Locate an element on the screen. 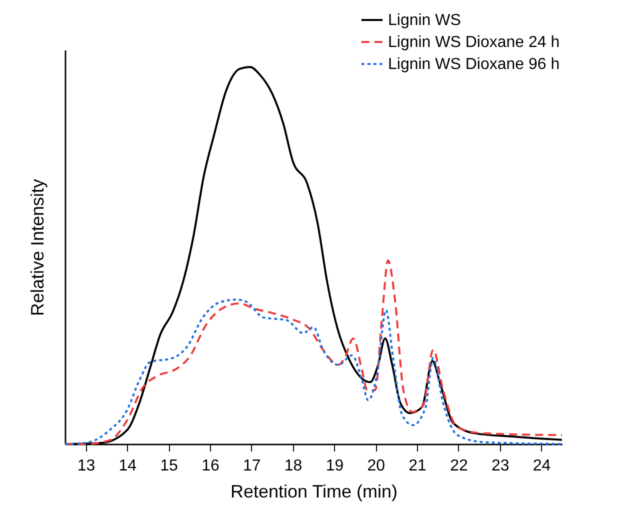 This screenshot has width=636, height=515. legend-label: Lignin WS Dioxane 24 h is located at coordinates (474, 42).